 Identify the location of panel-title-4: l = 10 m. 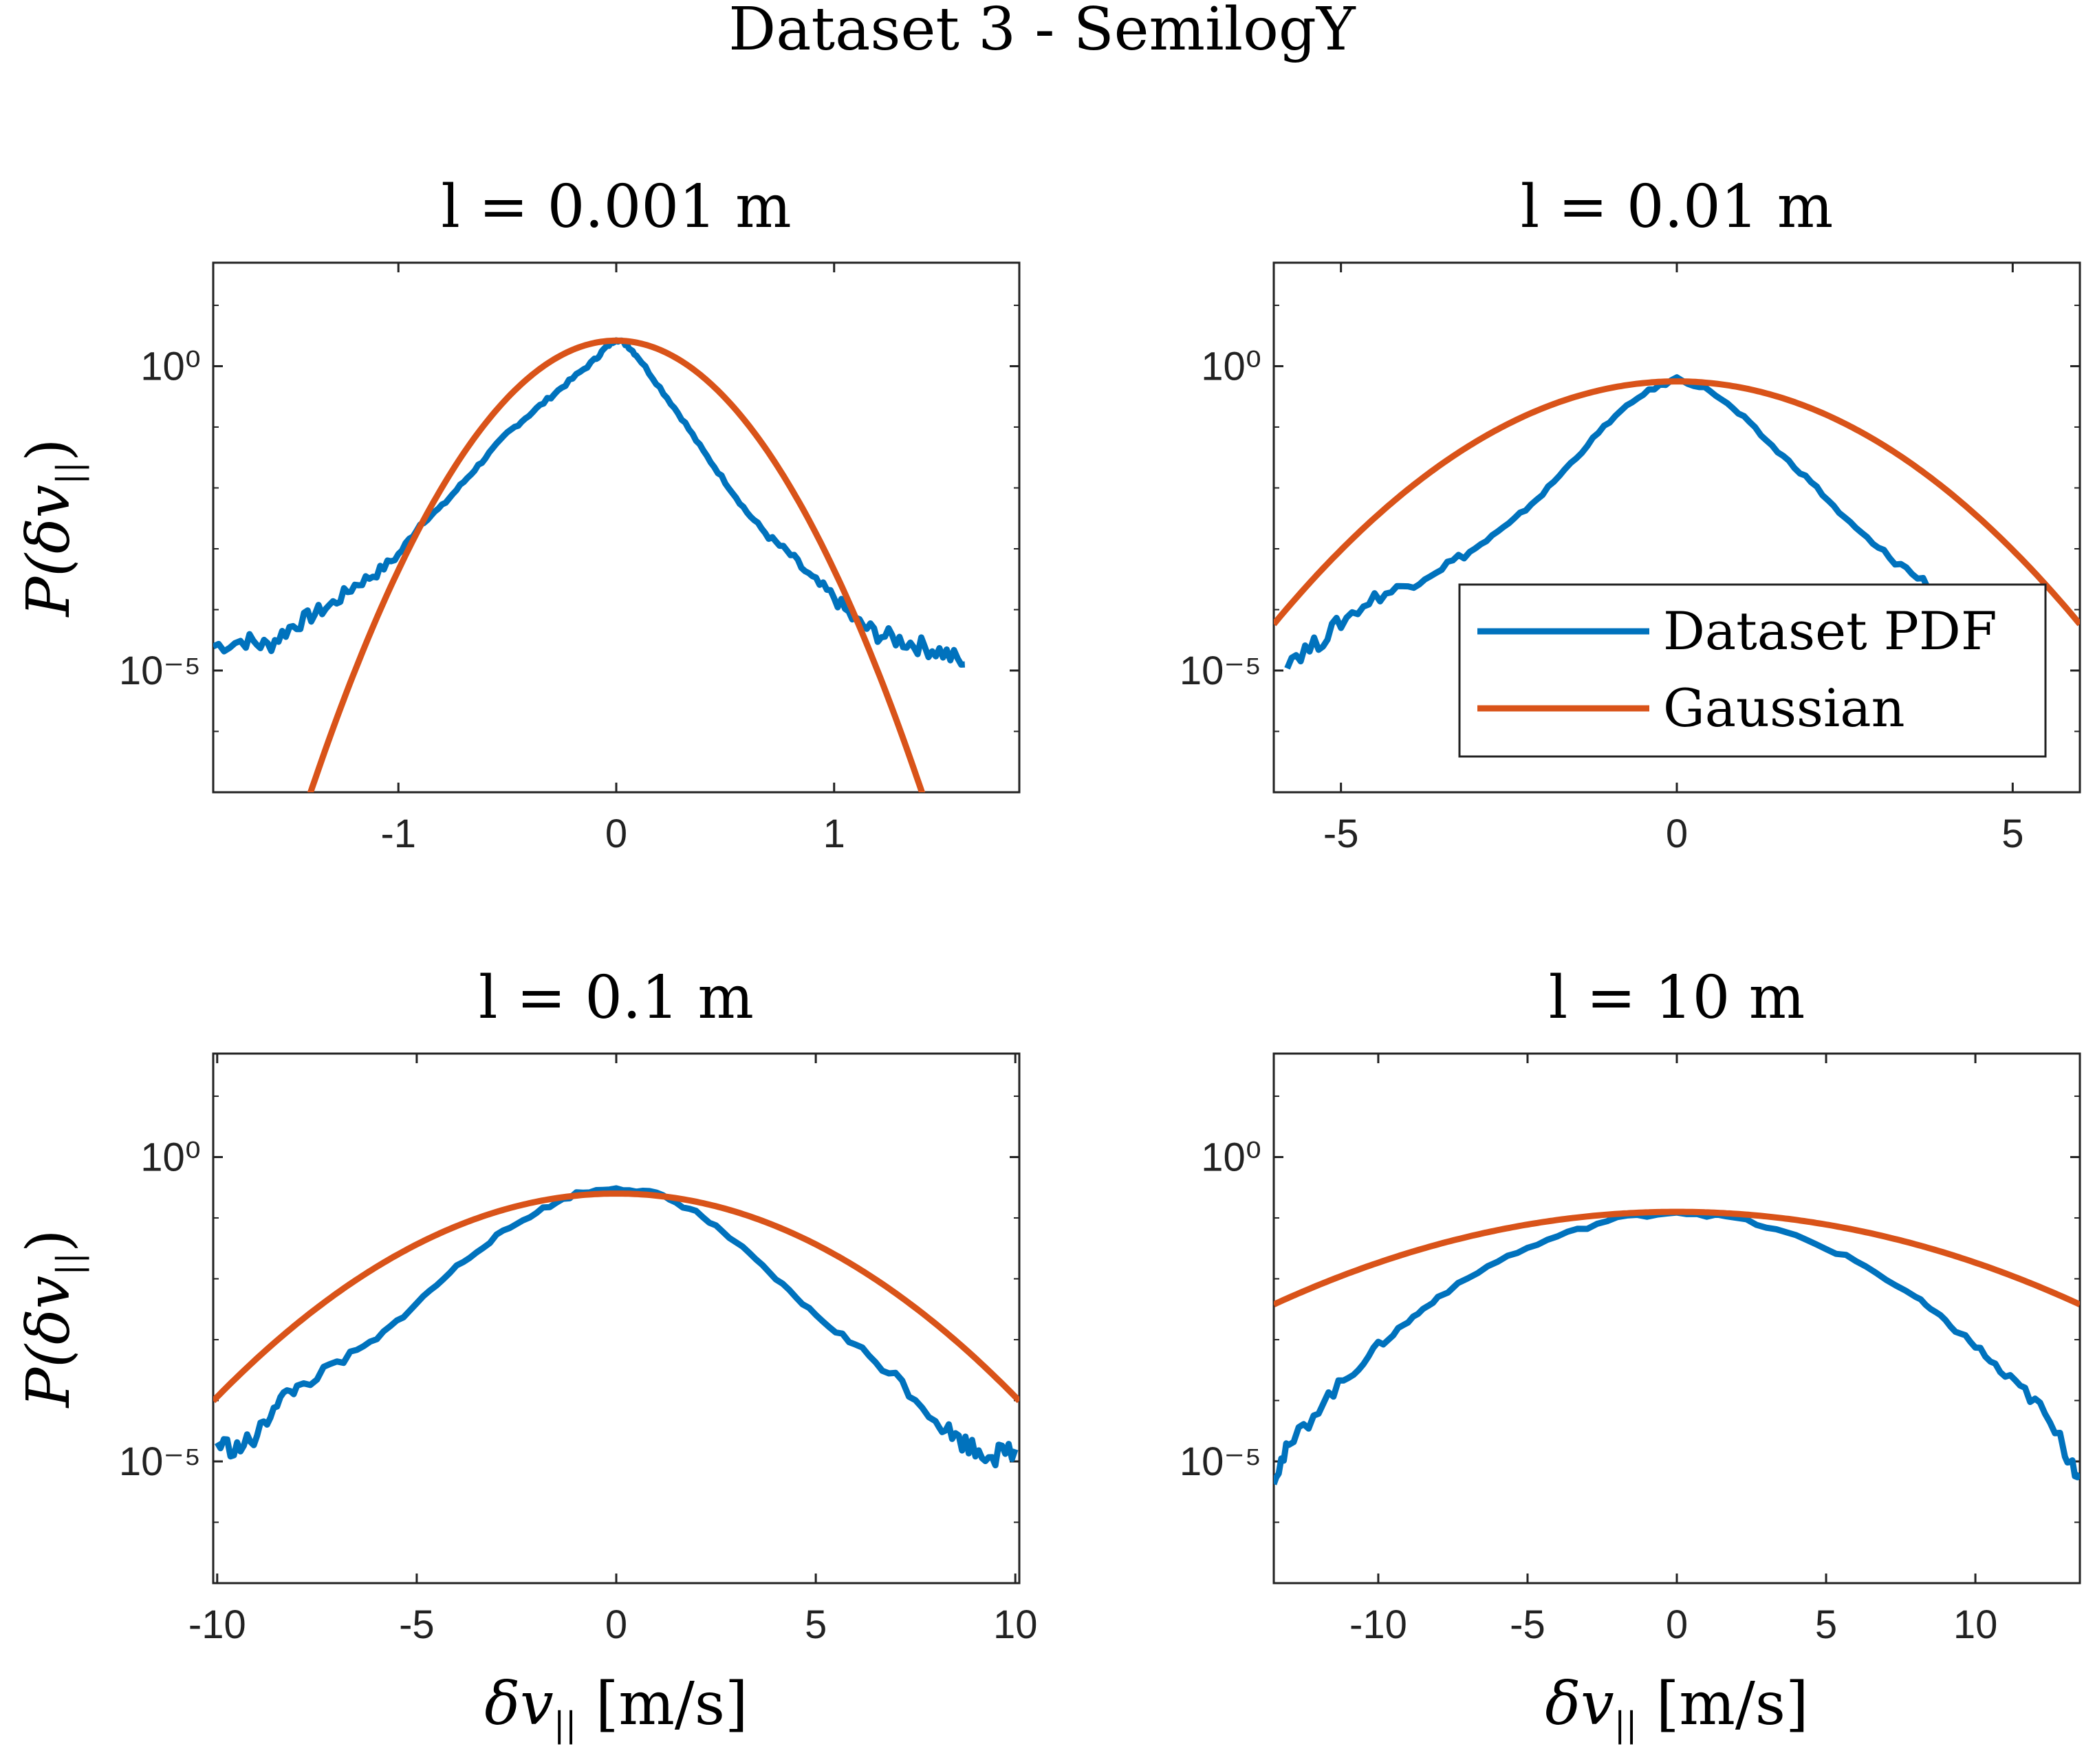
(1677, 998).